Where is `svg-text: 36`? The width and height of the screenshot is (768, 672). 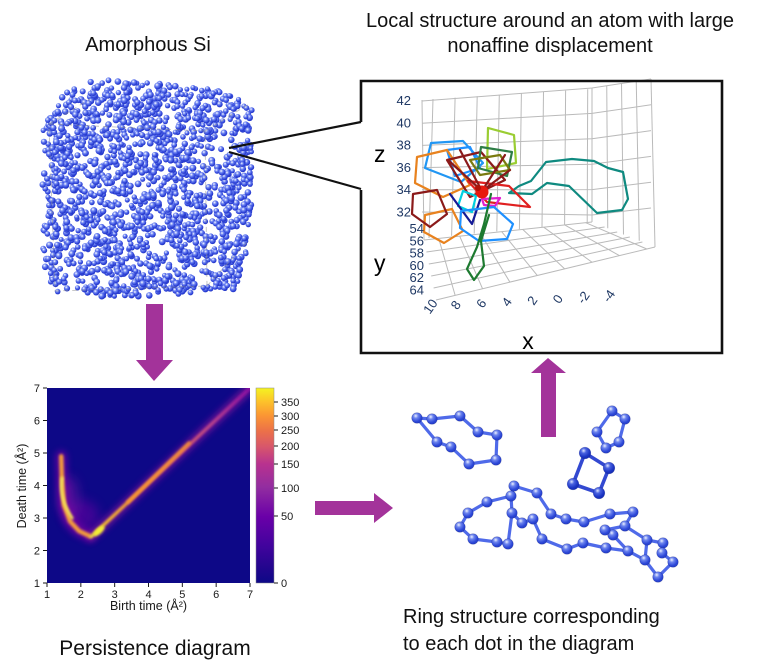
svg-text: 36 is located at coordinates (404, 167).